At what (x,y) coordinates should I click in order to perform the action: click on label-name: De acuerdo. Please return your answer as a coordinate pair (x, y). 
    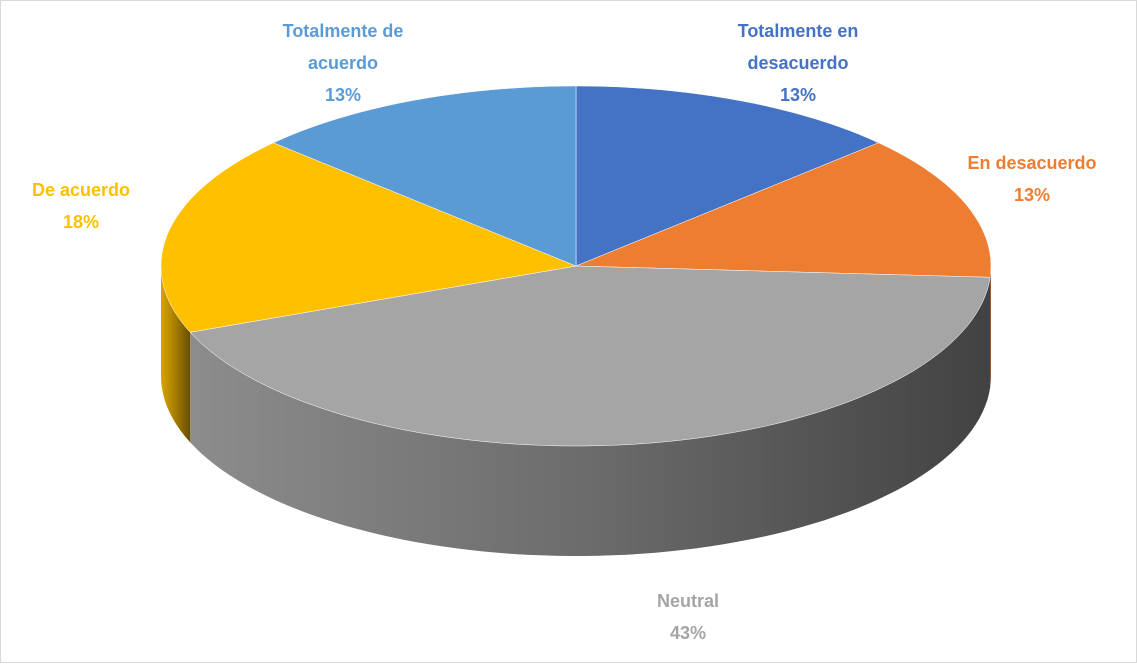
    Looking at the image, I should click on (81, 190).